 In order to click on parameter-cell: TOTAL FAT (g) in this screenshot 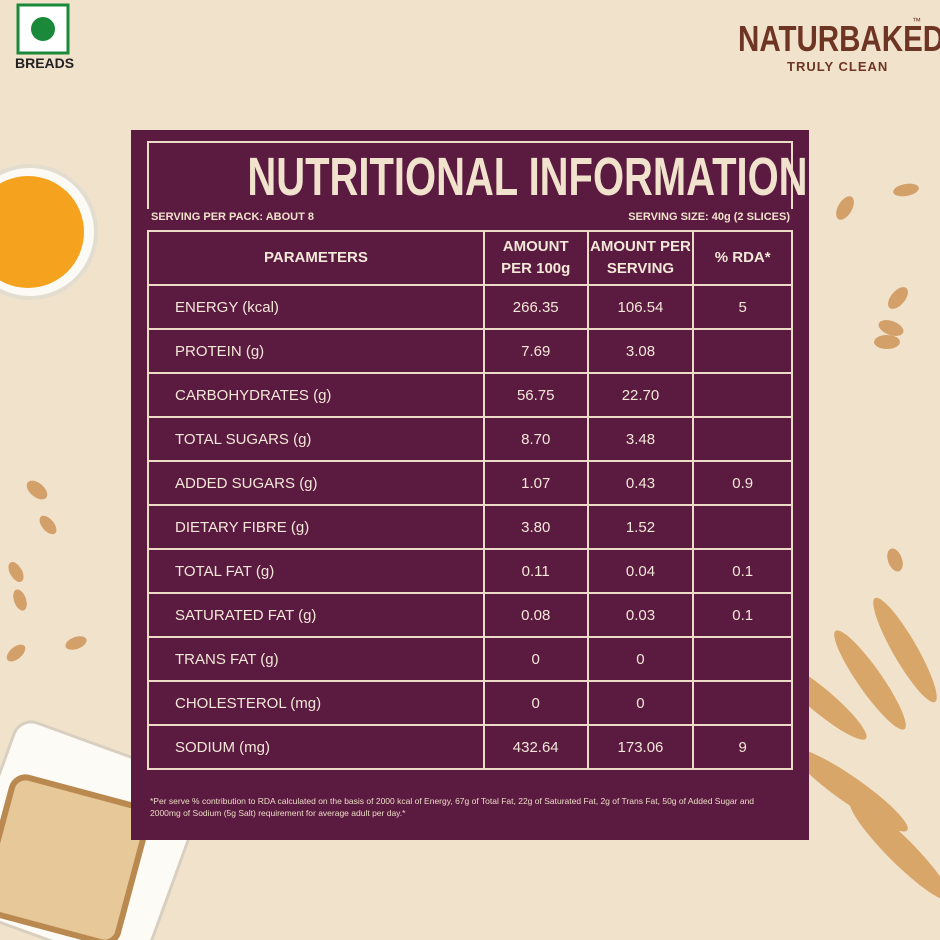, I will do `click(316, 571)`.